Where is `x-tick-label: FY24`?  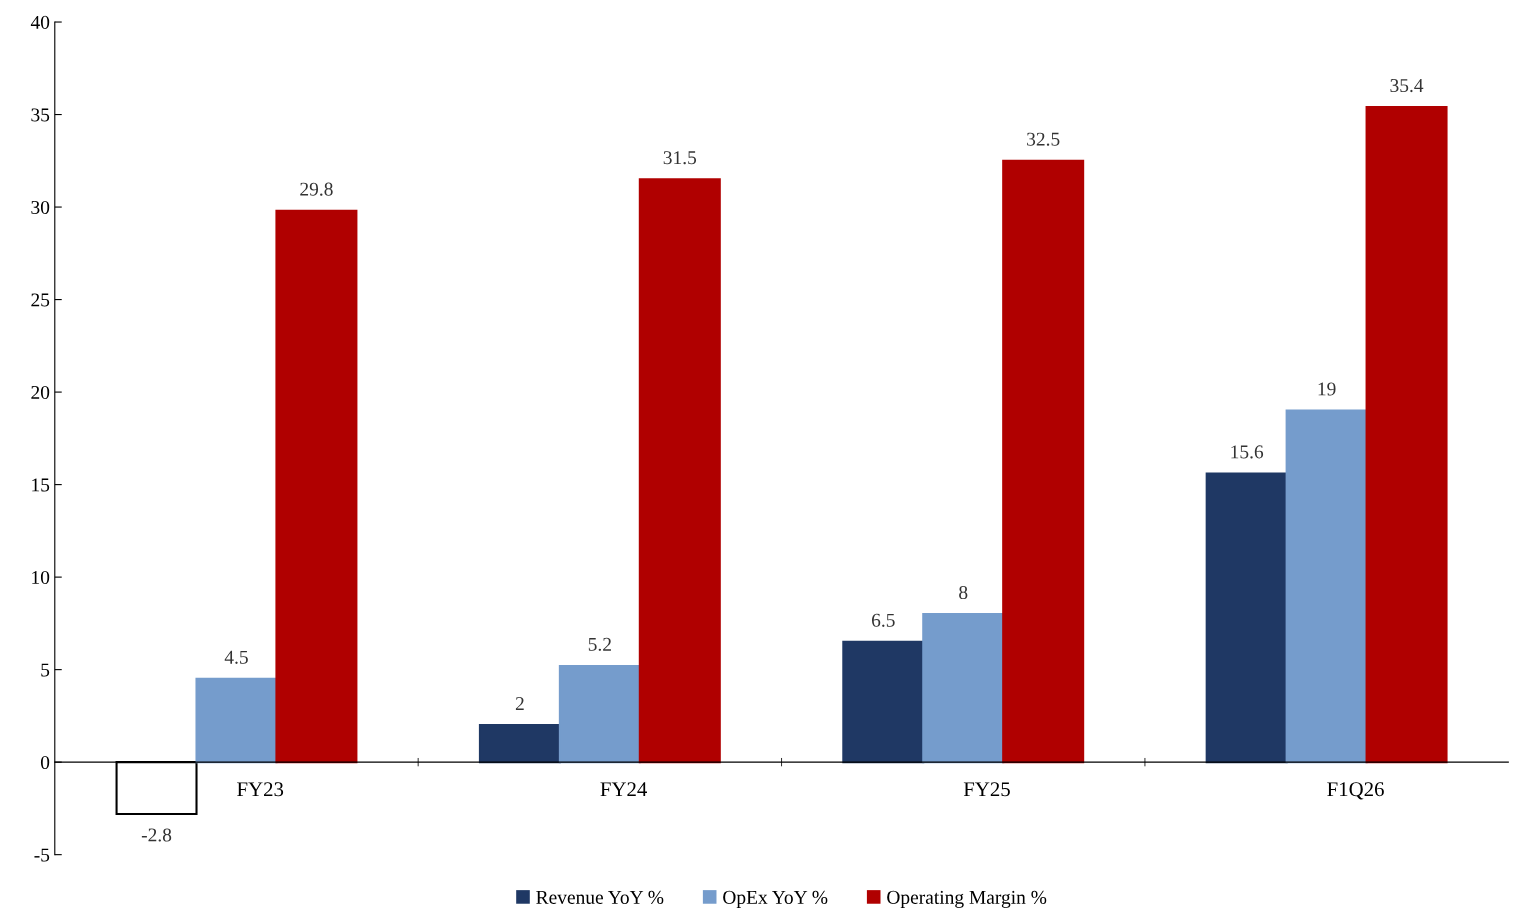
x-tick-label: FY24 is located at coordinates (623, 789).